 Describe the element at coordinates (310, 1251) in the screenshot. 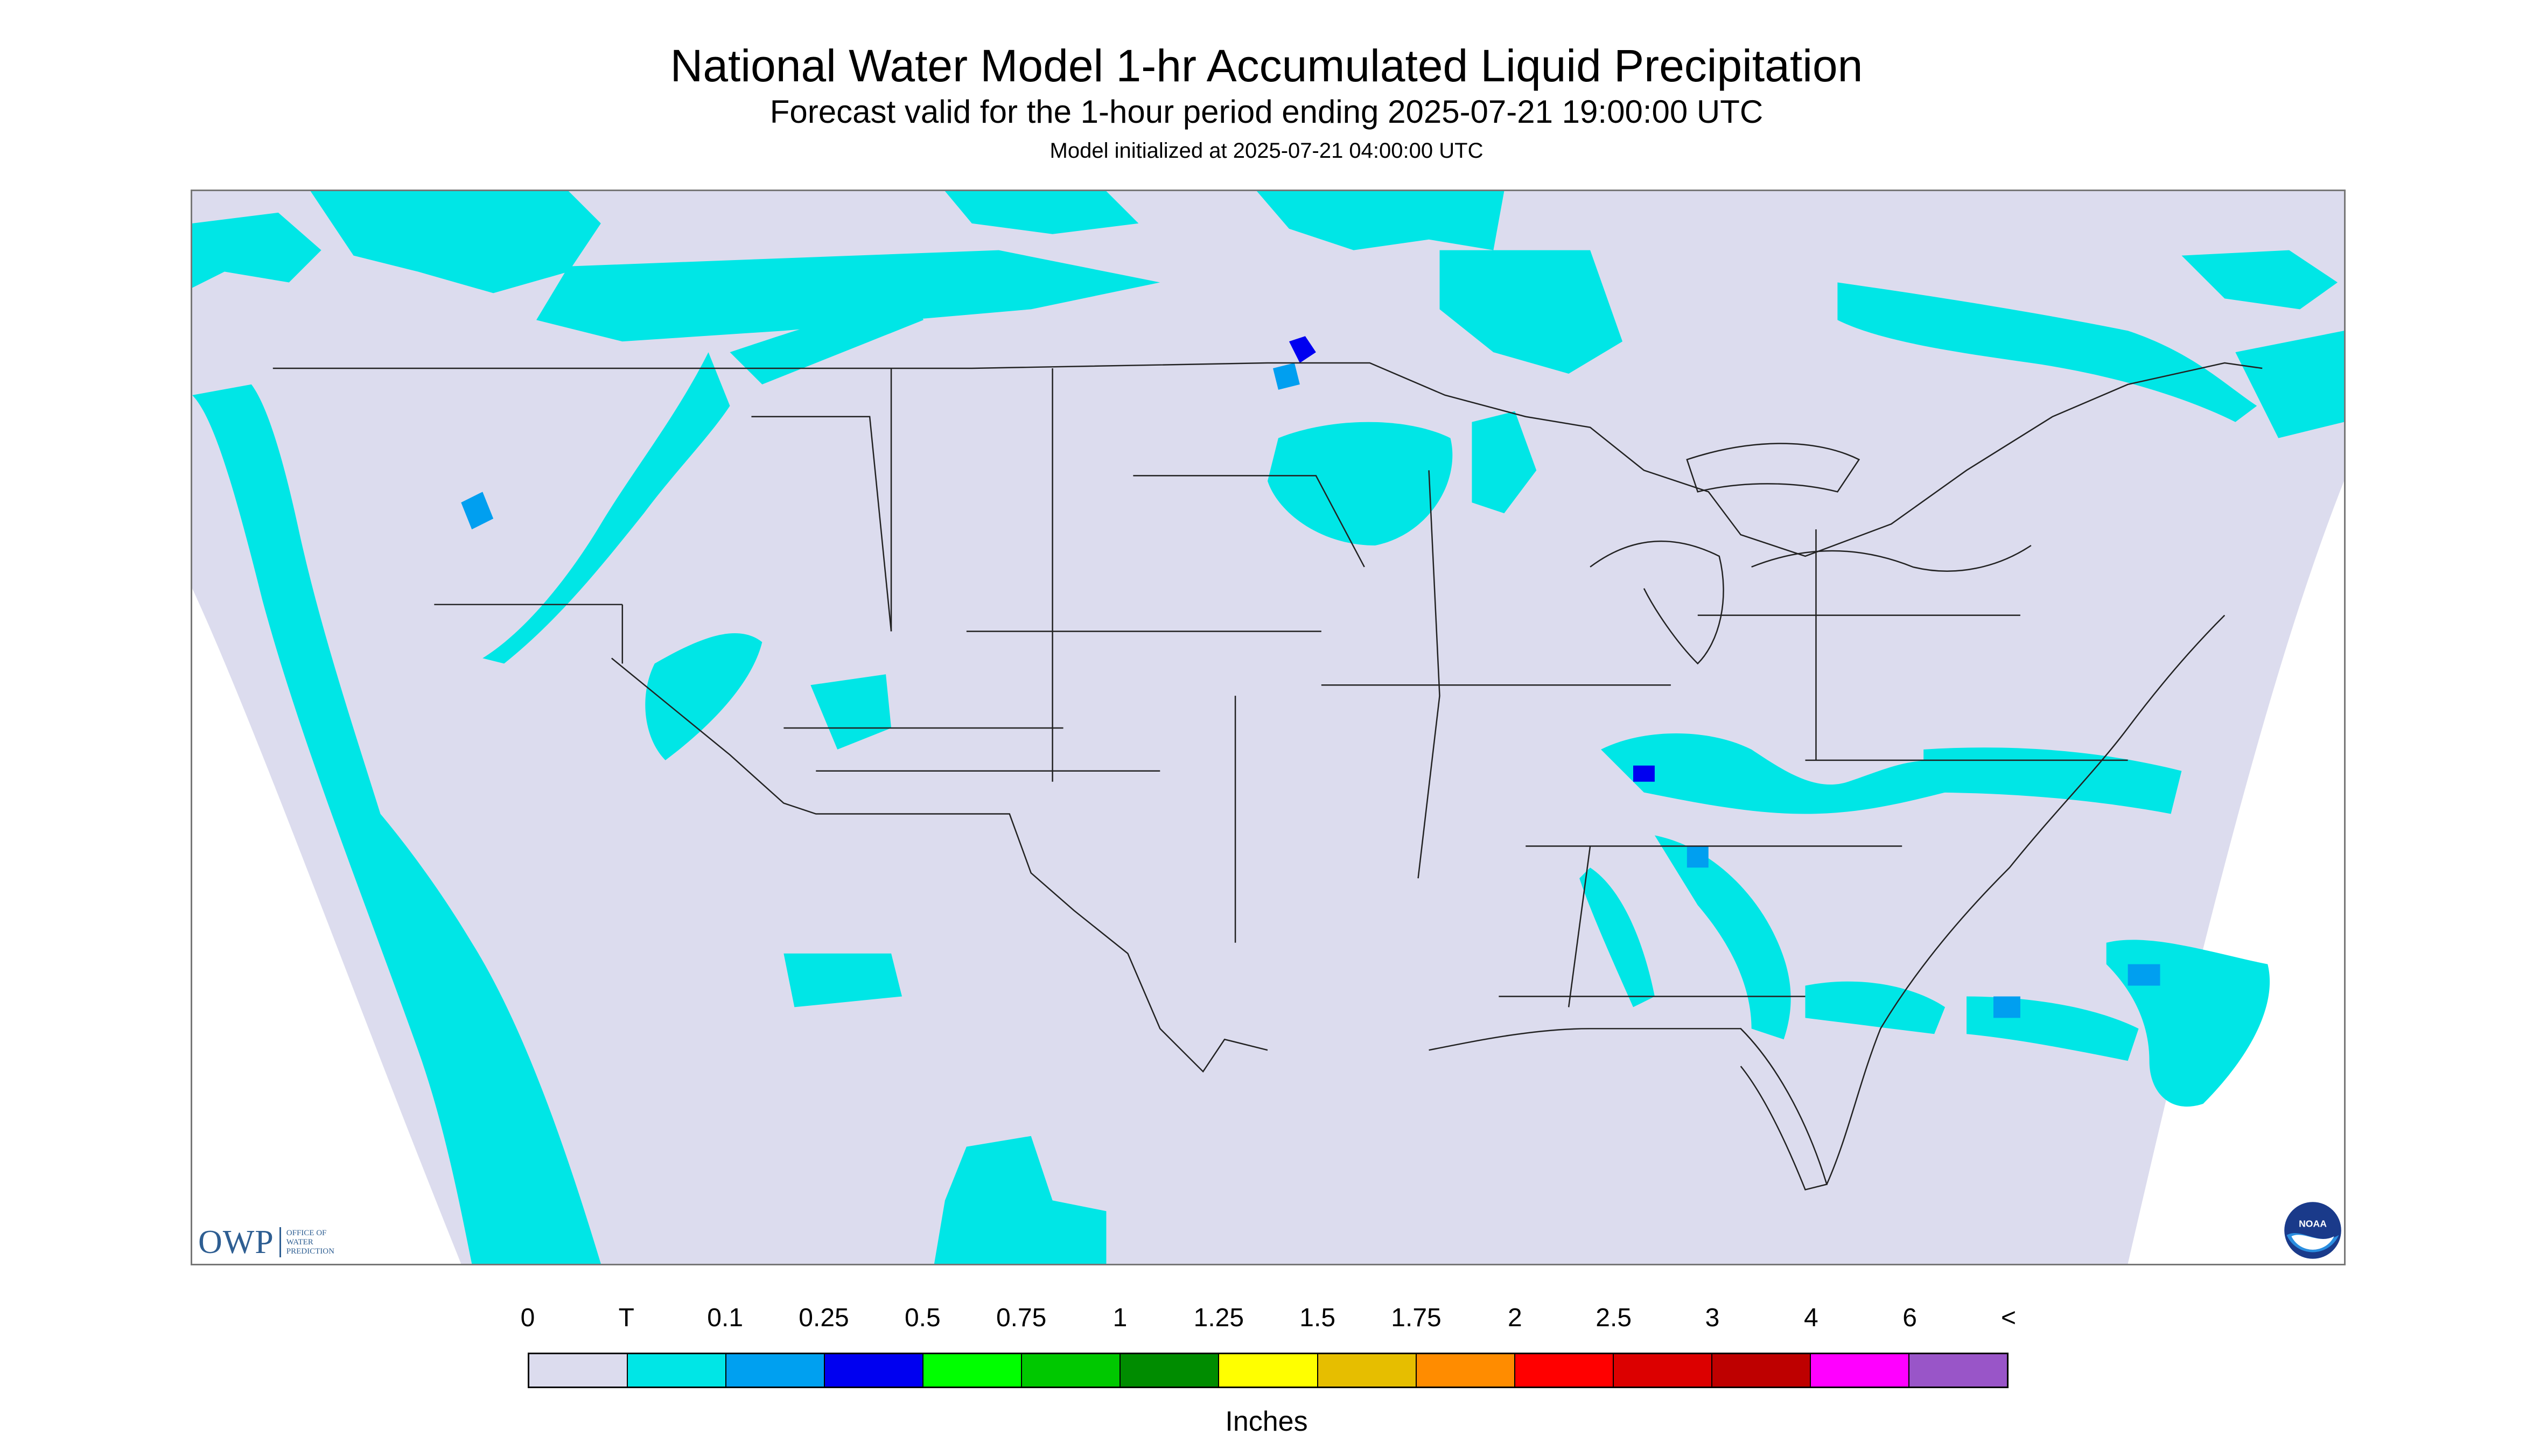

I see `owp-sub-line-3: PREDICTION` at that location.